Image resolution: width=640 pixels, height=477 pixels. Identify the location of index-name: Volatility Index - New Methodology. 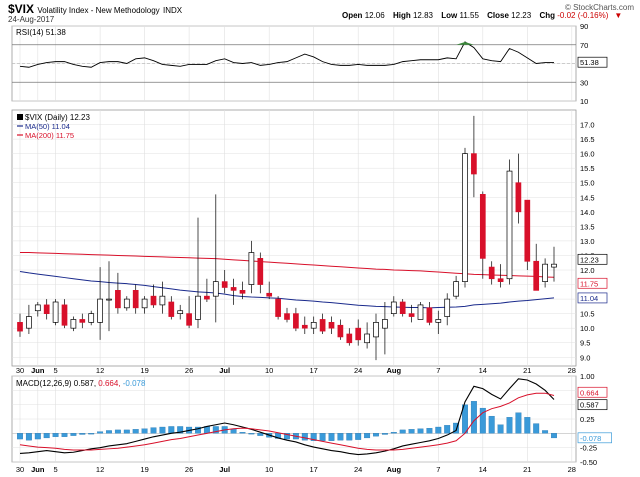
(98, 10).